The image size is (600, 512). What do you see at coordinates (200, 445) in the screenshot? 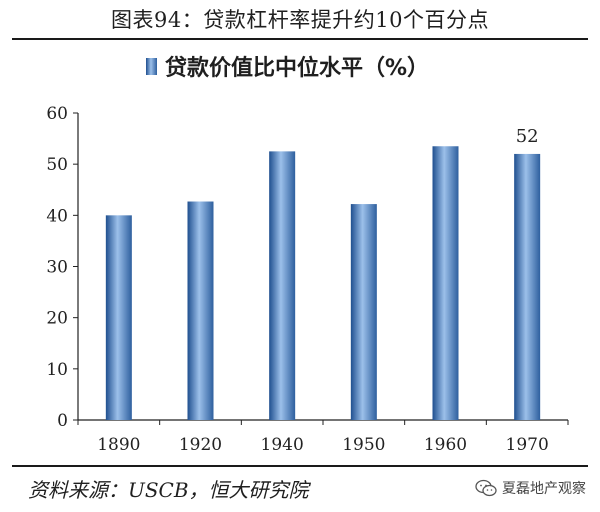
I see `x-tick-label: 1920` at bounding box center [200, 445].